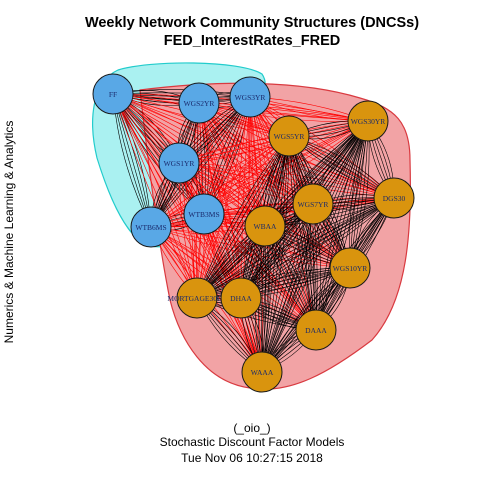 The height and width of the screenshot is (480, 480). I want to click on caption-line-3: Tue Nov 06 10:27:15 2018, so click(252, 458).